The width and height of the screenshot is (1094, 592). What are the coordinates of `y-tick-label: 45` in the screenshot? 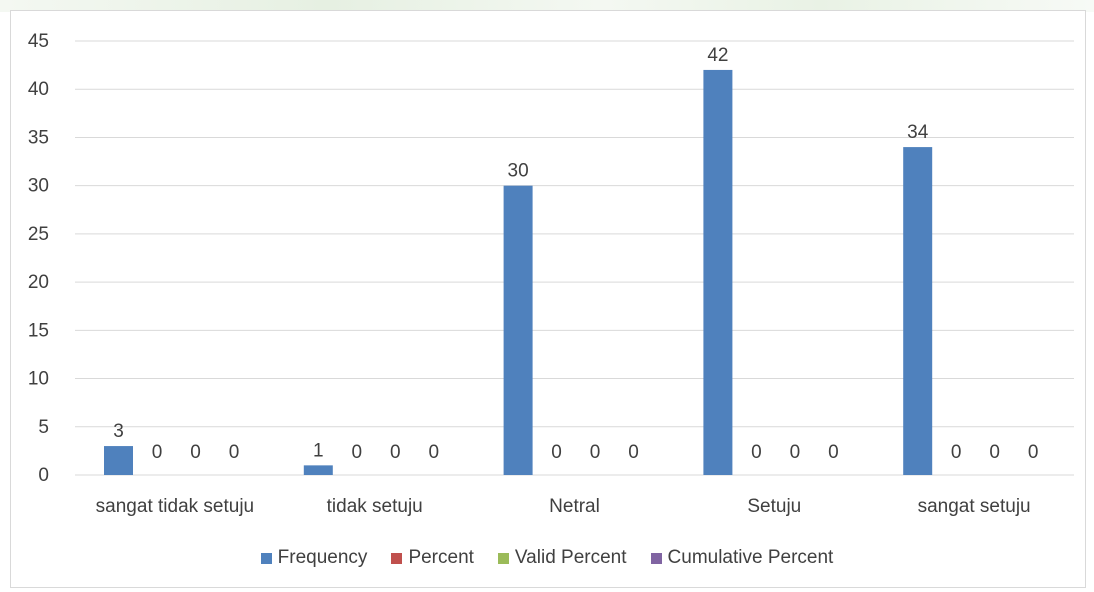 It's located at (38, 41).